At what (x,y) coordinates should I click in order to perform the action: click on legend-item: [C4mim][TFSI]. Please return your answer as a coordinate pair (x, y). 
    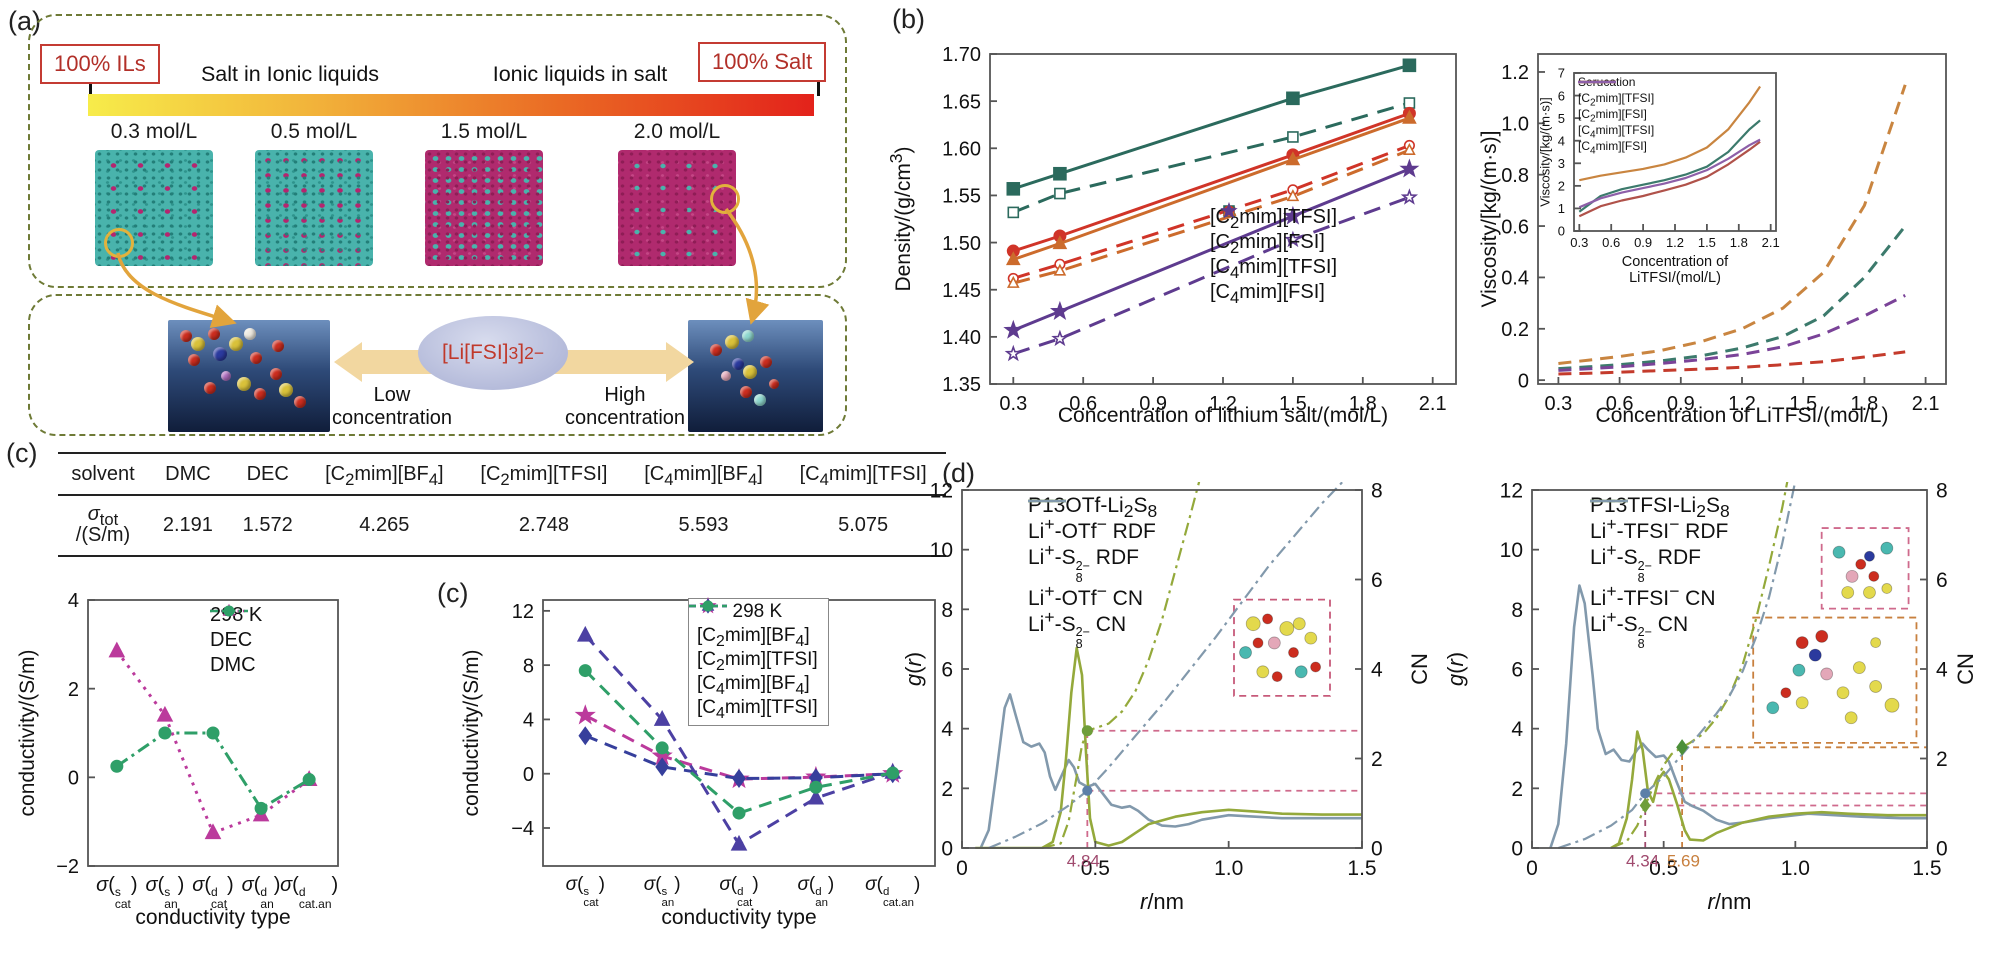
    Looking at the image, I should click on (1273, 242).